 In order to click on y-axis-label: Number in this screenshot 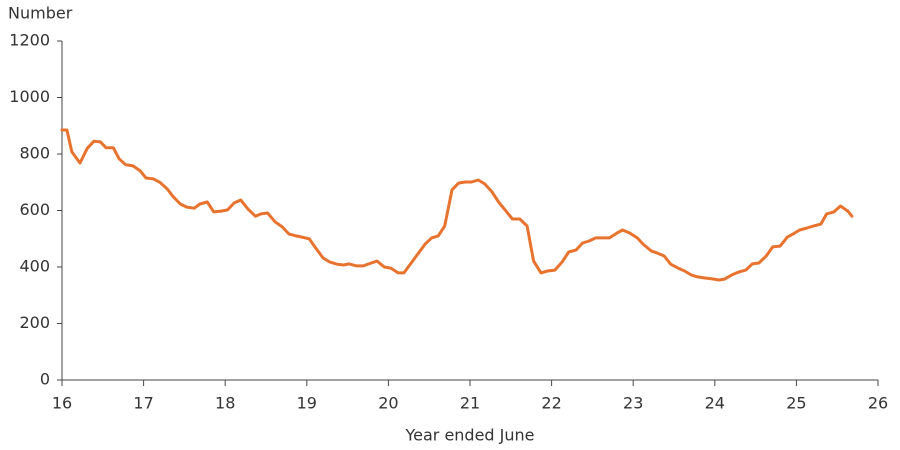, I will do `click(40, 13)`.